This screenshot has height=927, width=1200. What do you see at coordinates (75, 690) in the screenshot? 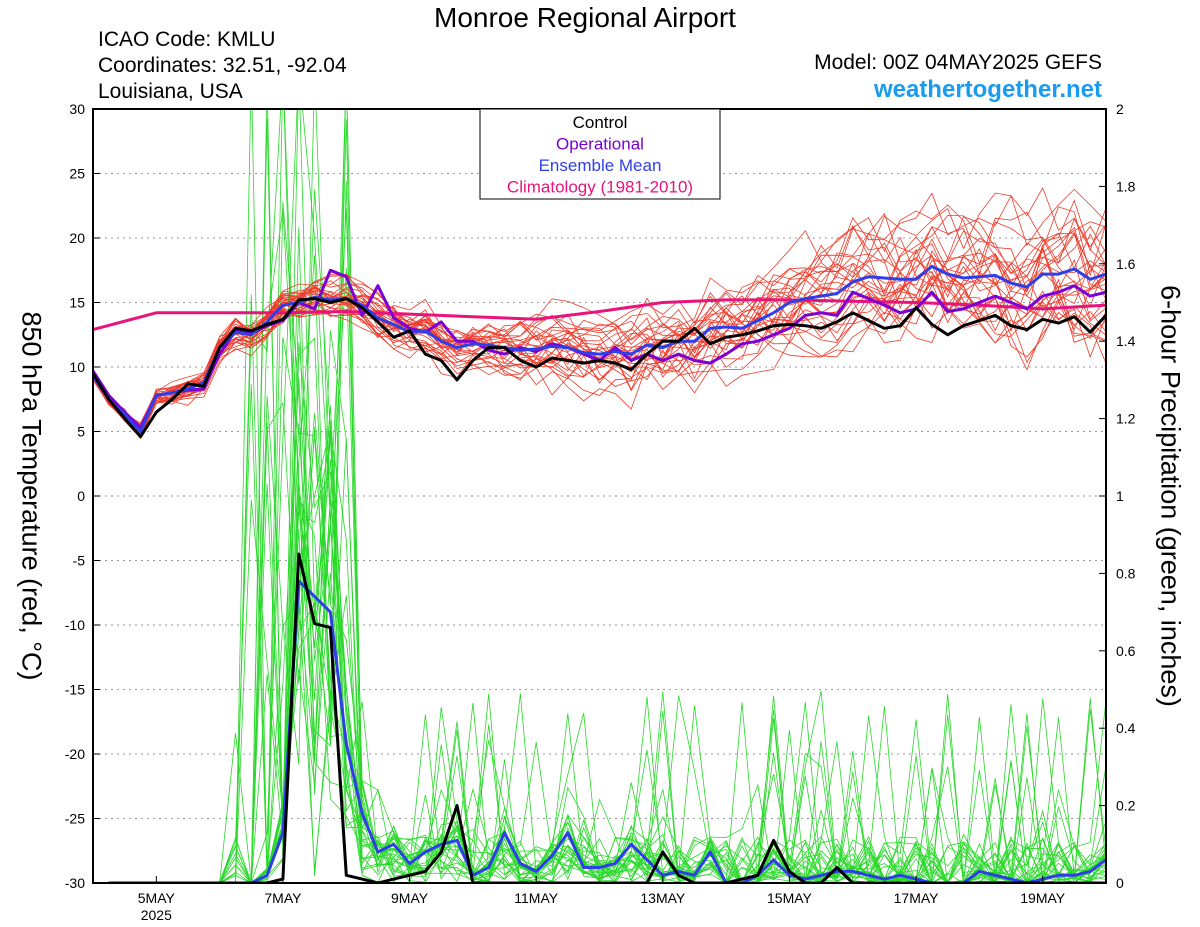
I see `left-tick-label: -15` at bounding box center [75, 690].